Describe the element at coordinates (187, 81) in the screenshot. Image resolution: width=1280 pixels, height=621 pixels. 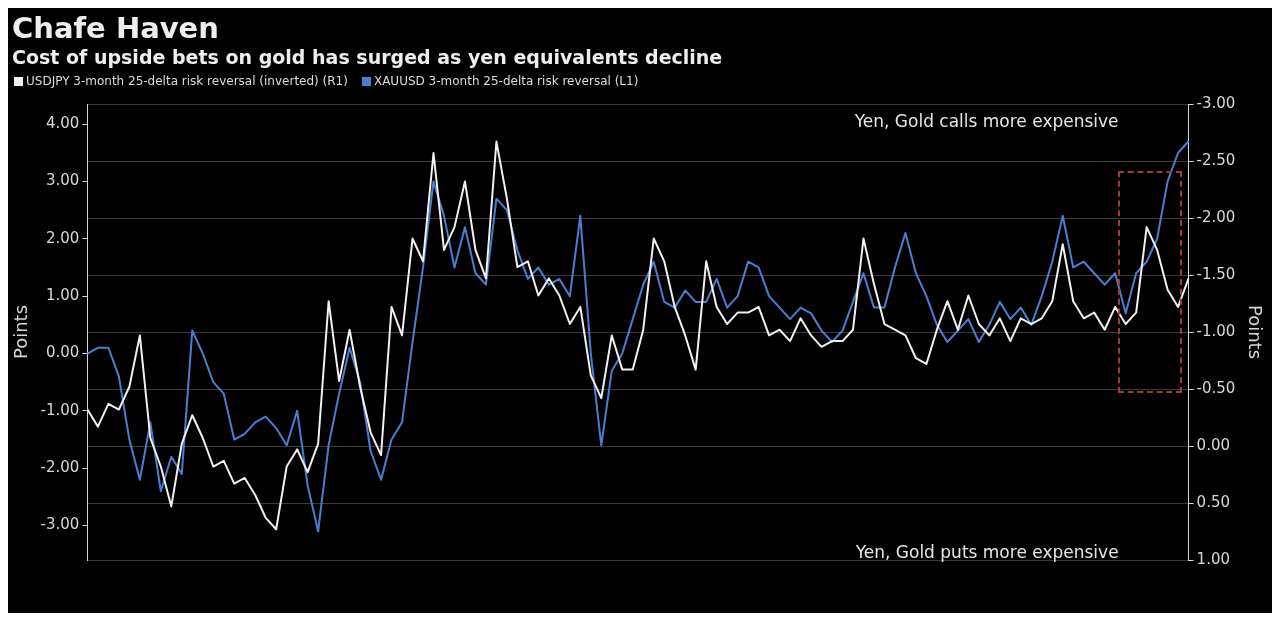
I see `legend-label: USDJPY 3-month 25-delta risk reversal (inverted) (R1)` at that location.